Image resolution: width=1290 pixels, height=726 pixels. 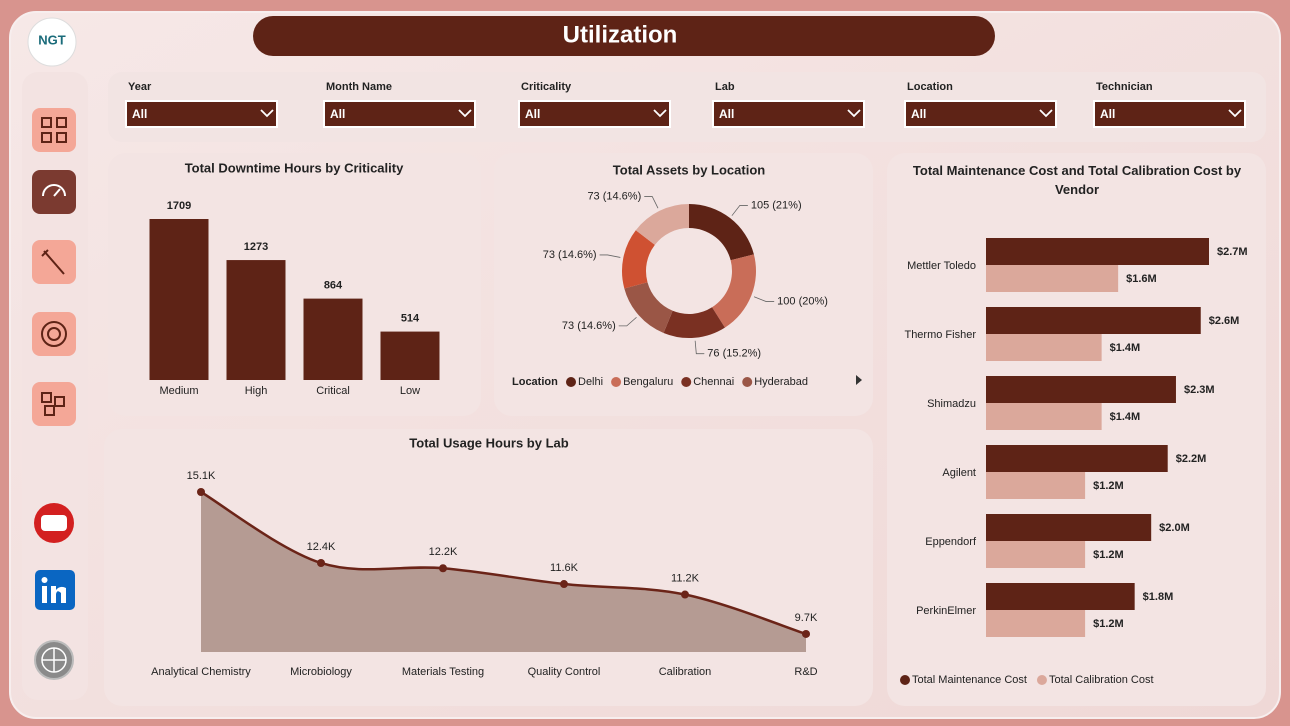 What do you see at coordinates (685, 578) in the screenshot?
I see `data-label: 11.2K` at bounding box center [685, 578].